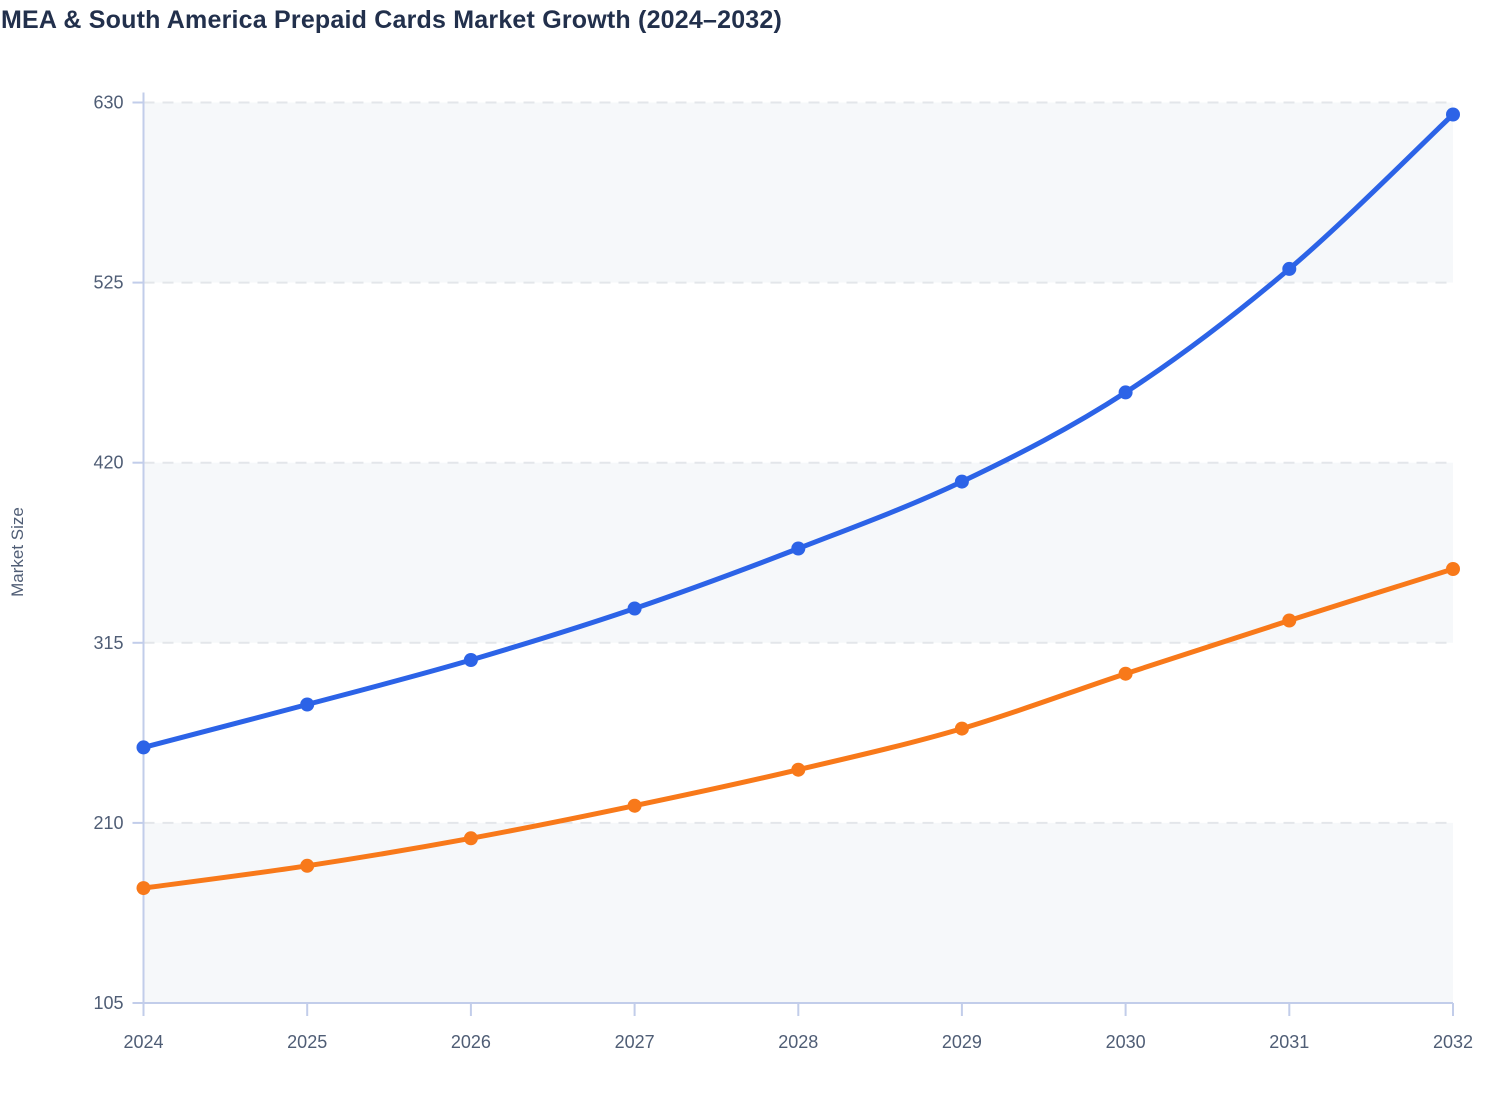  What do you see at coordinates (307, 1042) in the screenshot?
I see `x-tick-label: 2025` at bounding box center [307, 1042].